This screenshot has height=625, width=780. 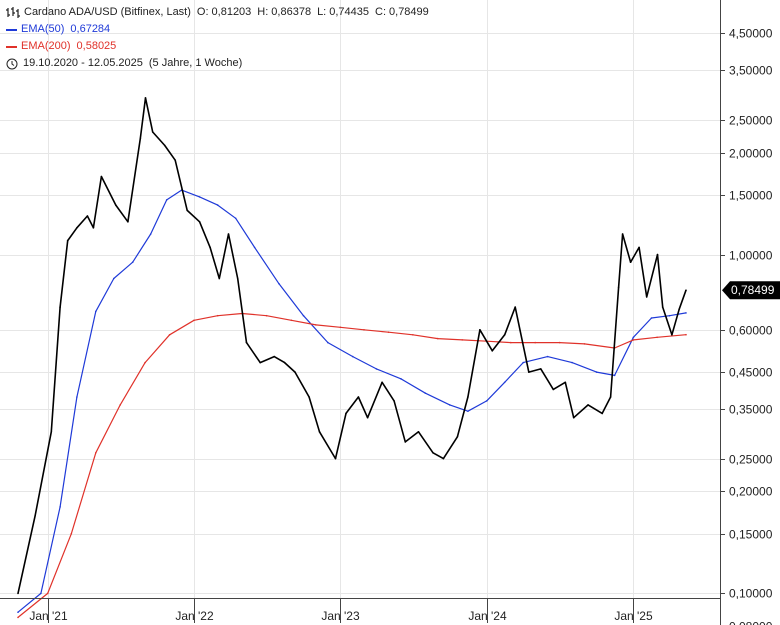 What do you see at coordinates (194, 616) in the screenshot?
I see `x-tick-label: Jan '22` at bounding box center [194, 616].